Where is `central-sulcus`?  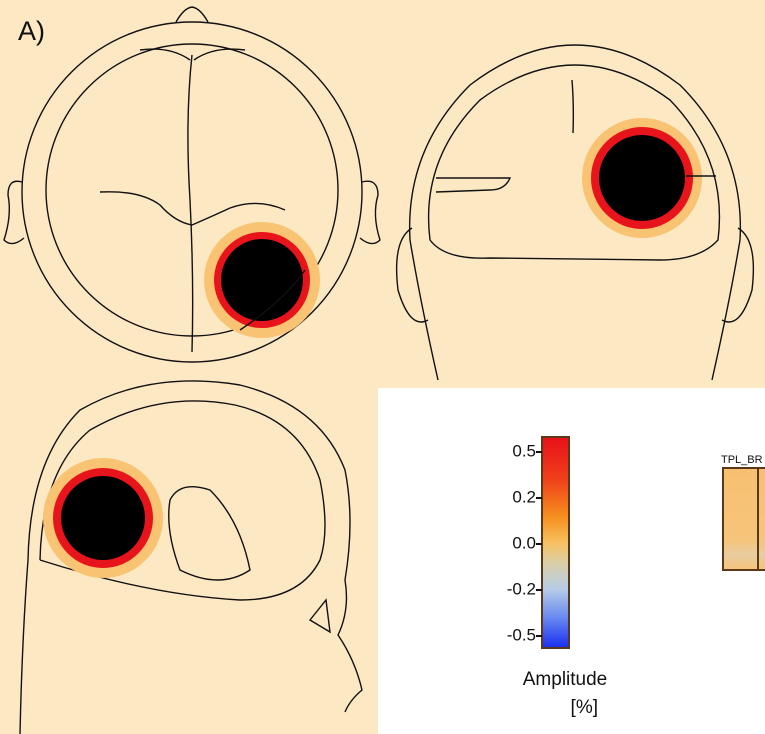
central-sulcus is located at coordinates (192, 208).